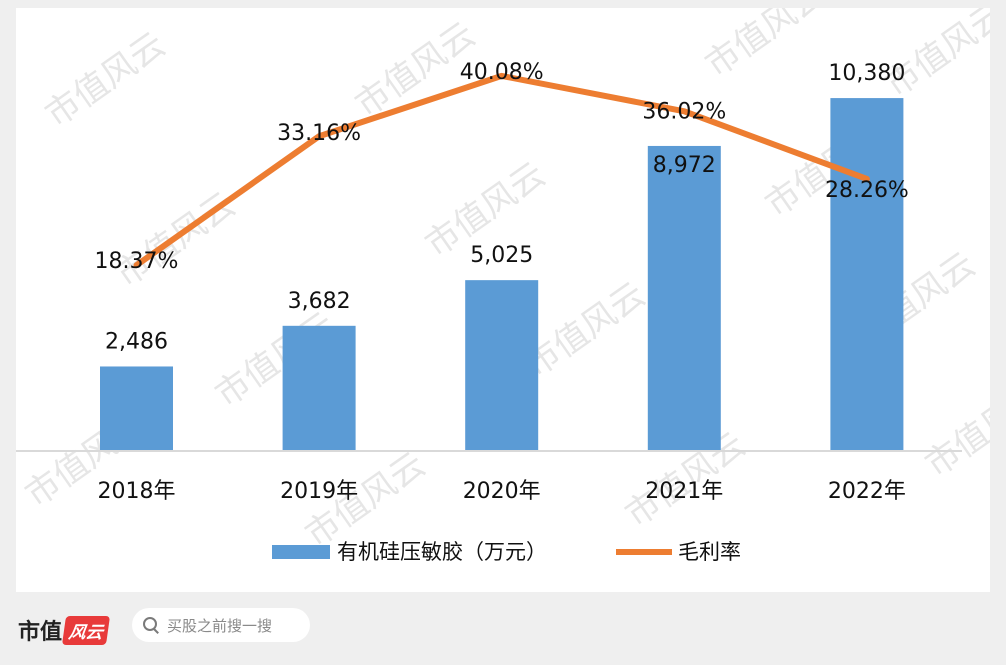  What do you see at coordinates (86, 630) in the screenshot?
I see `brand-logo-badge: 风云` at bounding box center [86, 630].